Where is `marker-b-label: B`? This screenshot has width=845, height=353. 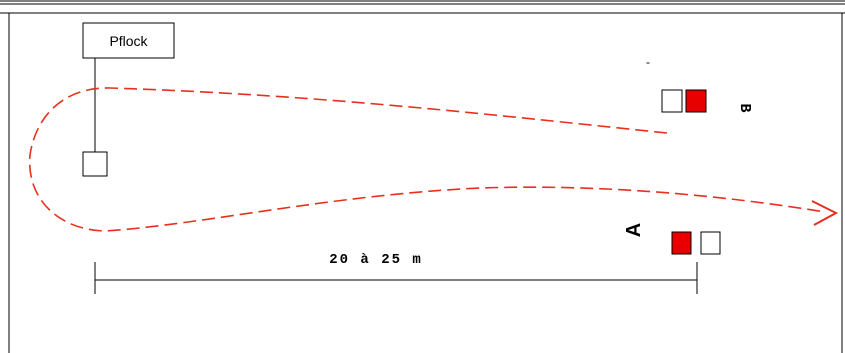
marker-b-label: B is located at coordinates (744, 107).